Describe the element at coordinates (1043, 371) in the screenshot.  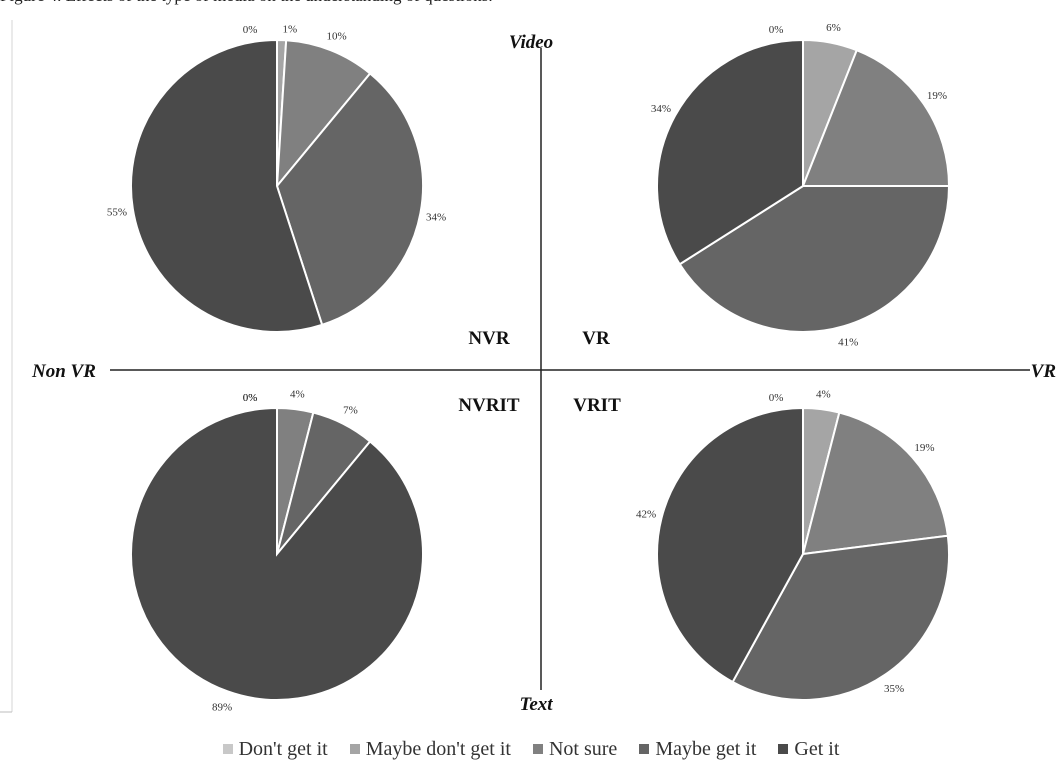
I see `axis-right-label: VR` at that location.